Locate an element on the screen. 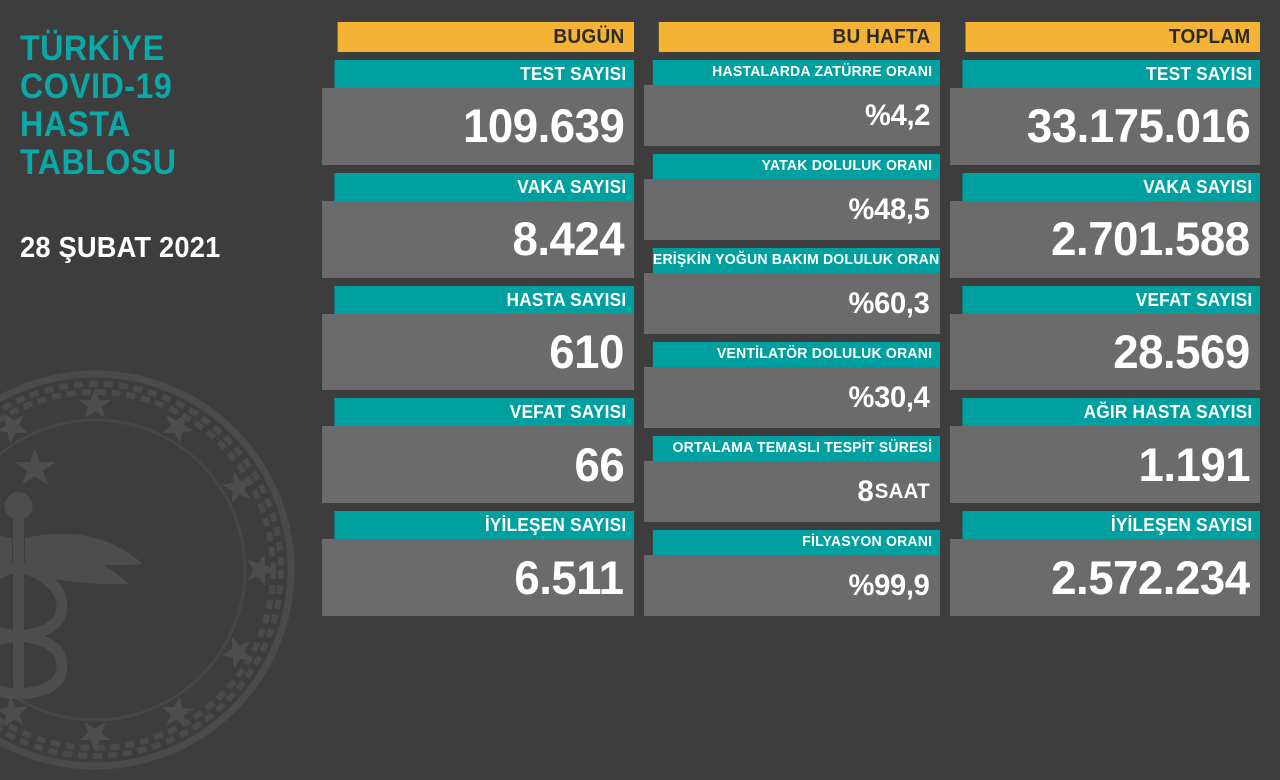 The image size is (1280, 780). stat-value: %60,3 is located at coordinates (792, 303).